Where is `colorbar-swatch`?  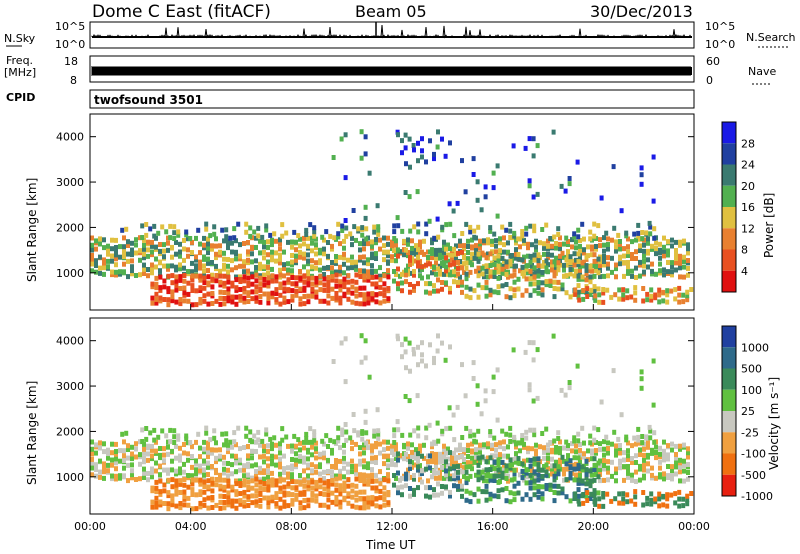 colorbar-swatch is located at coordinates (729, 400).